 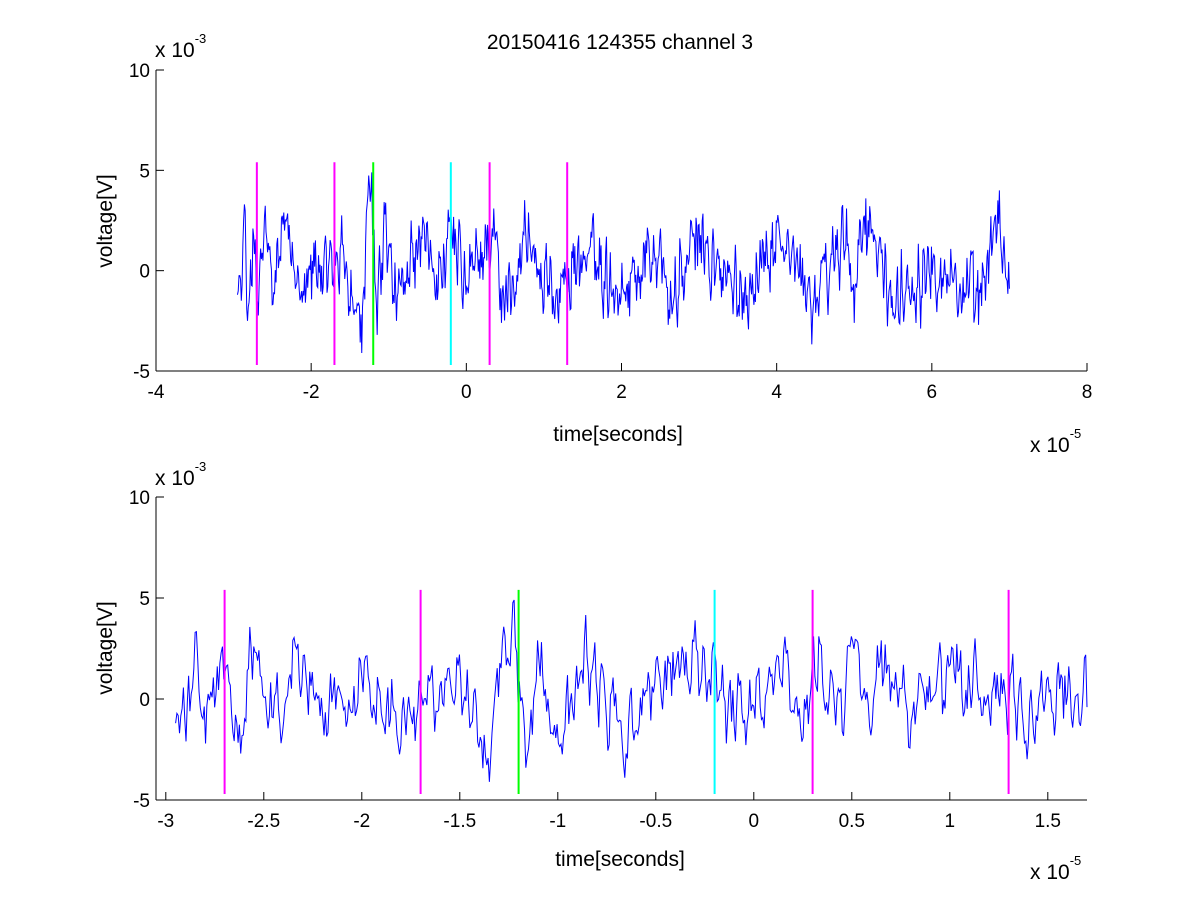 What do you see at coordinates (618, 434) in the screenshot?
I see `top-x-axis-label: time[seconds]` at bounding box center [618, 434].